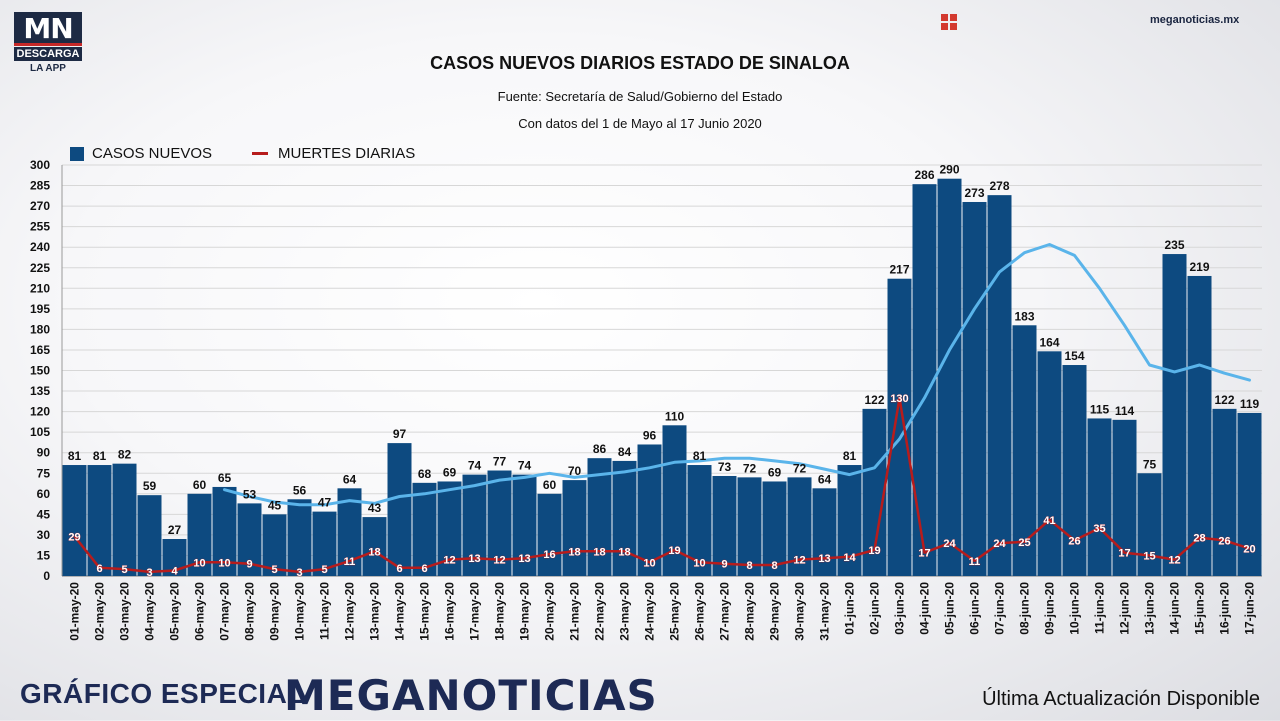 The height and width of the screenshot is (721, 1280). I want to click on x-tick-label: 15-may-20, so click(425, 611).